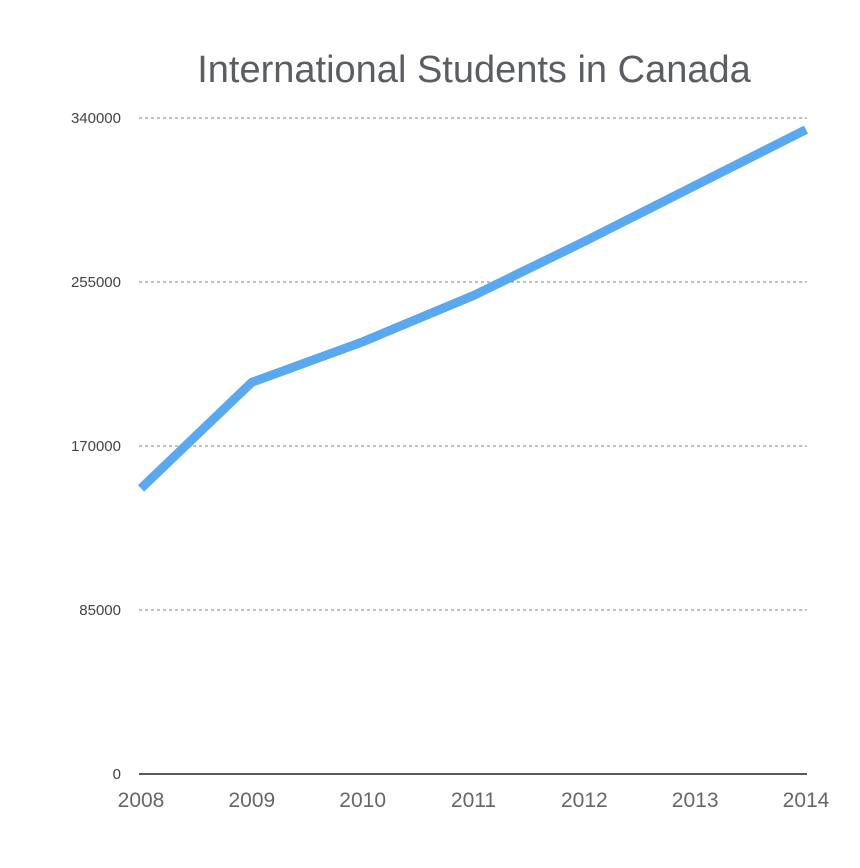 The height and width of the screenshot is (868, 860). Describe the element at coordinates (117, 774) in the screenshot. I see `y-tick-label: 0` at that location.